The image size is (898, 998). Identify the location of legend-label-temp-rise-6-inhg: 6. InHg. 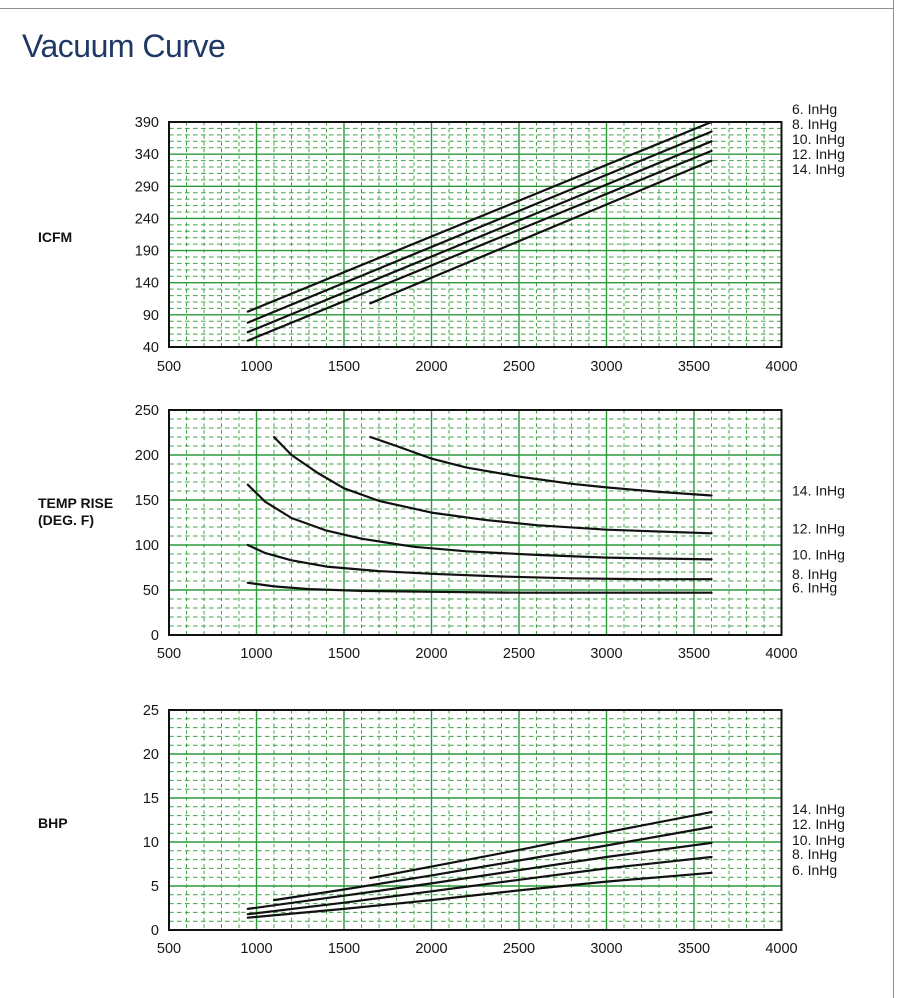
(814, 588).